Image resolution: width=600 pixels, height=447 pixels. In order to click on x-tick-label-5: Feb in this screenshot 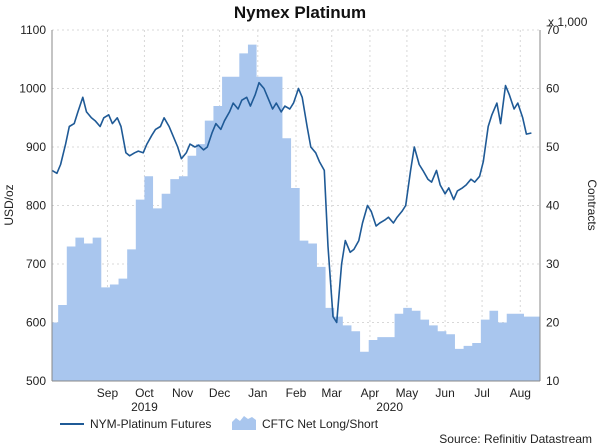, I will do `click(296, 393)`.